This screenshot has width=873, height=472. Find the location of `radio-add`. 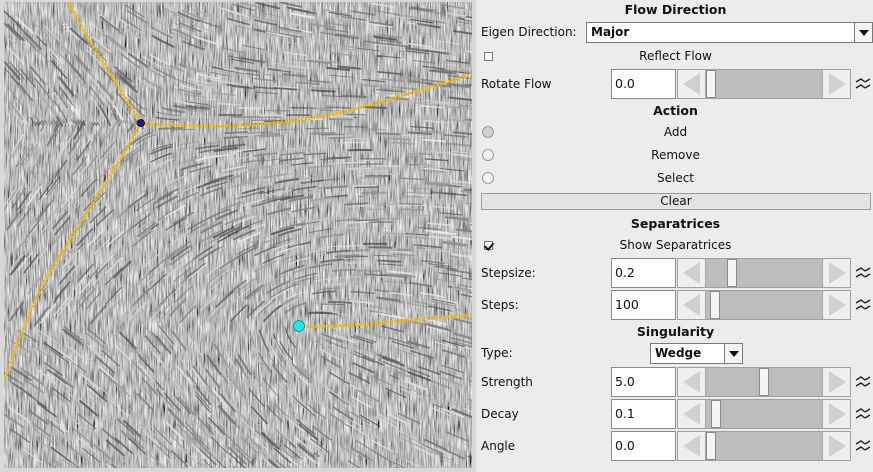

radio-add is located at coordinates (488, 132).